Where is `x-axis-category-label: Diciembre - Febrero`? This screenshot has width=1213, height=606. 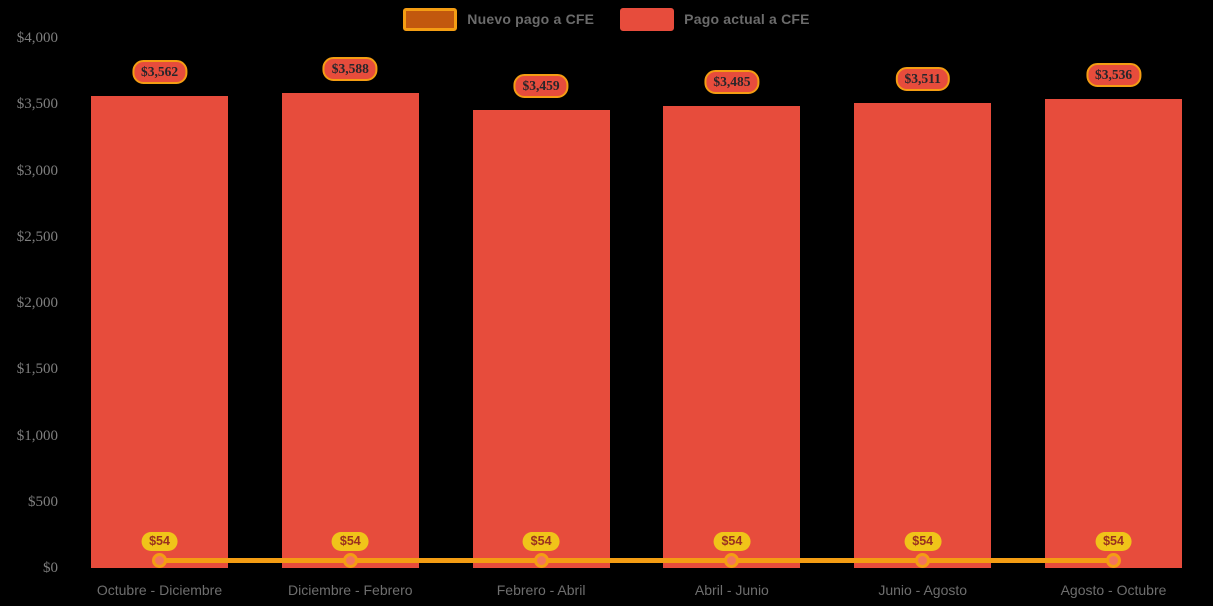 x-axis-category-label: Diciembre - Febrero is located at coordinates (350, 590).